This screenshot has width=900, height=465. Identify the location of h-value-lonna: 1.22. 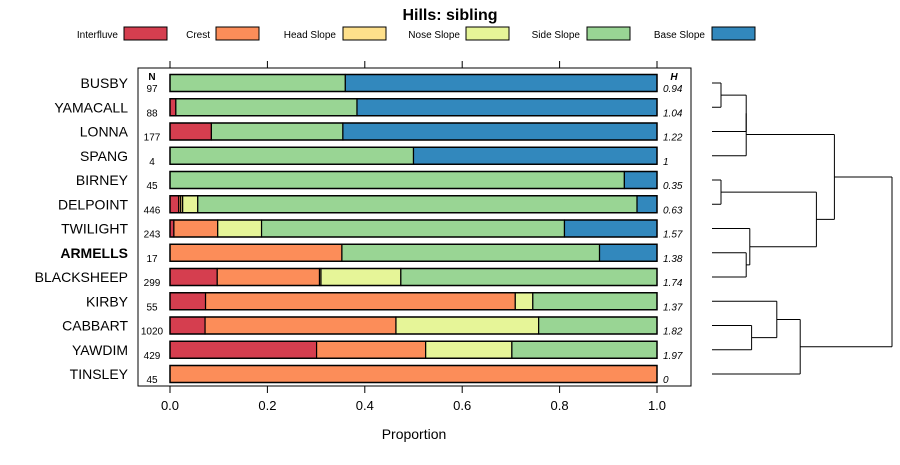
(673, 138).